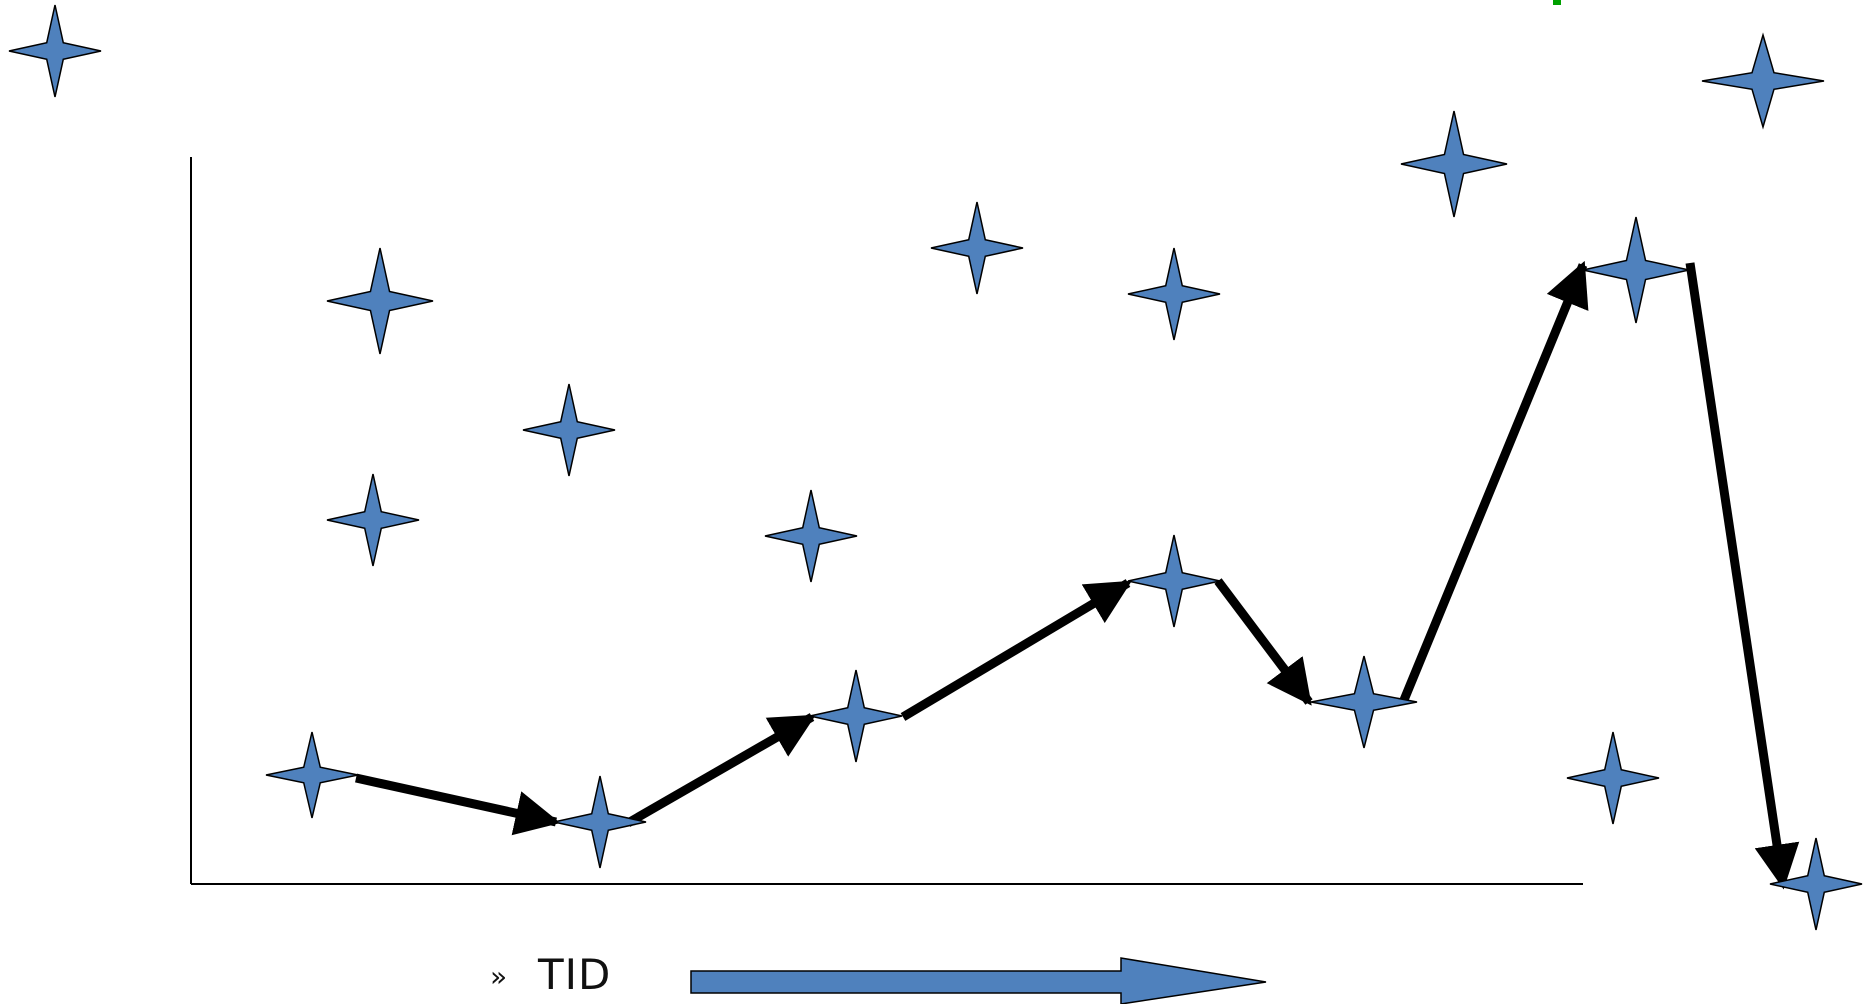 The width and height of the screenshot is (1868, 1004). What do you see at coordinates (55, 51) in the screenshot?
I see `star-topleft-corner` at bounding box center [55, 51].